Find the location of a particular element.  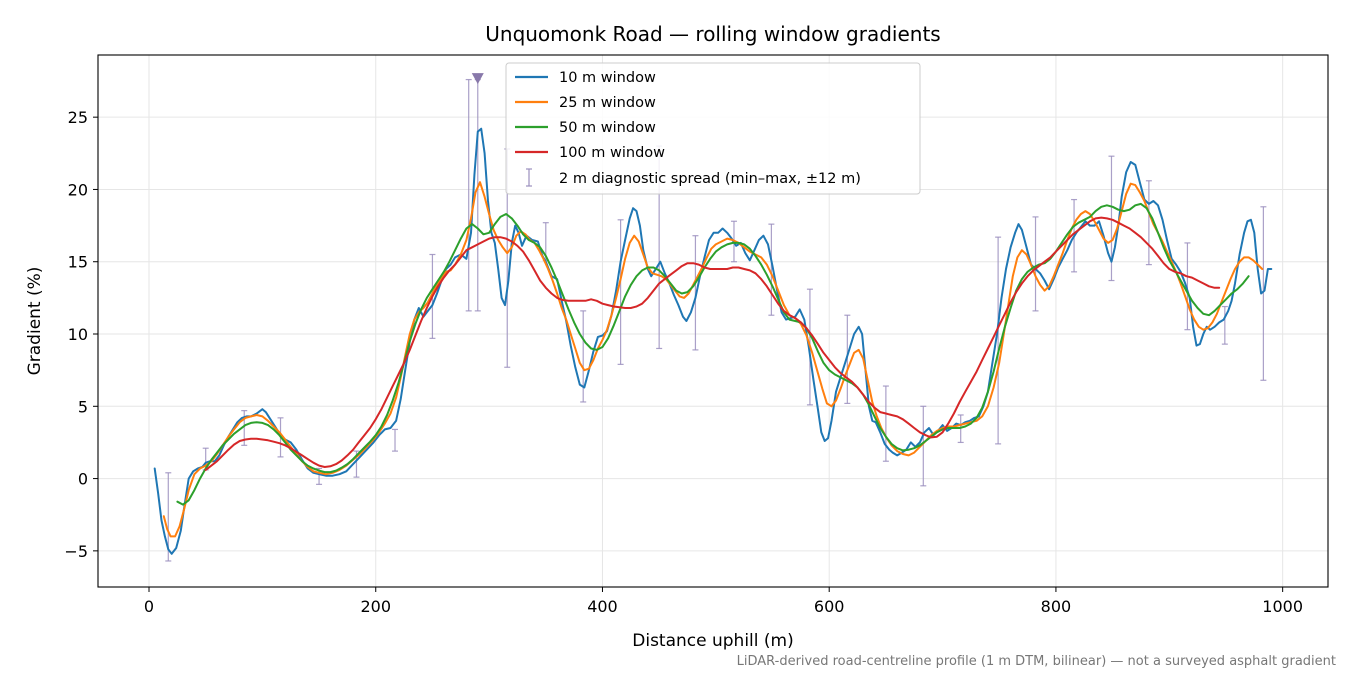

x-tick-label: 400 is located at coordinates (602, 606).